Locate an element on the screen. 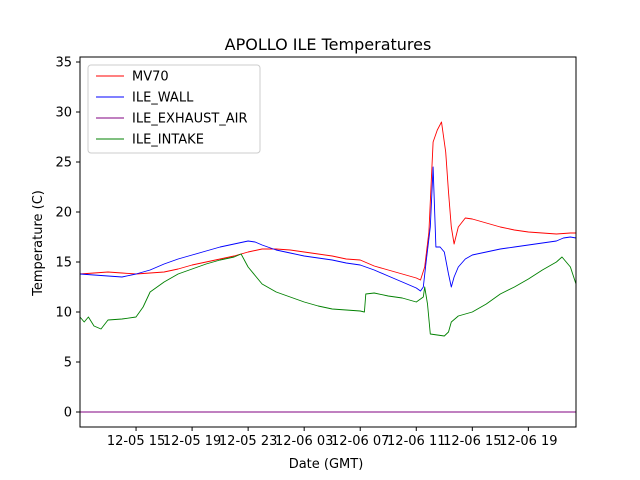 The height and width of the screenshot is (480, 640). x-tick-label: 12-06 11 is located at coordinates (416, 441).